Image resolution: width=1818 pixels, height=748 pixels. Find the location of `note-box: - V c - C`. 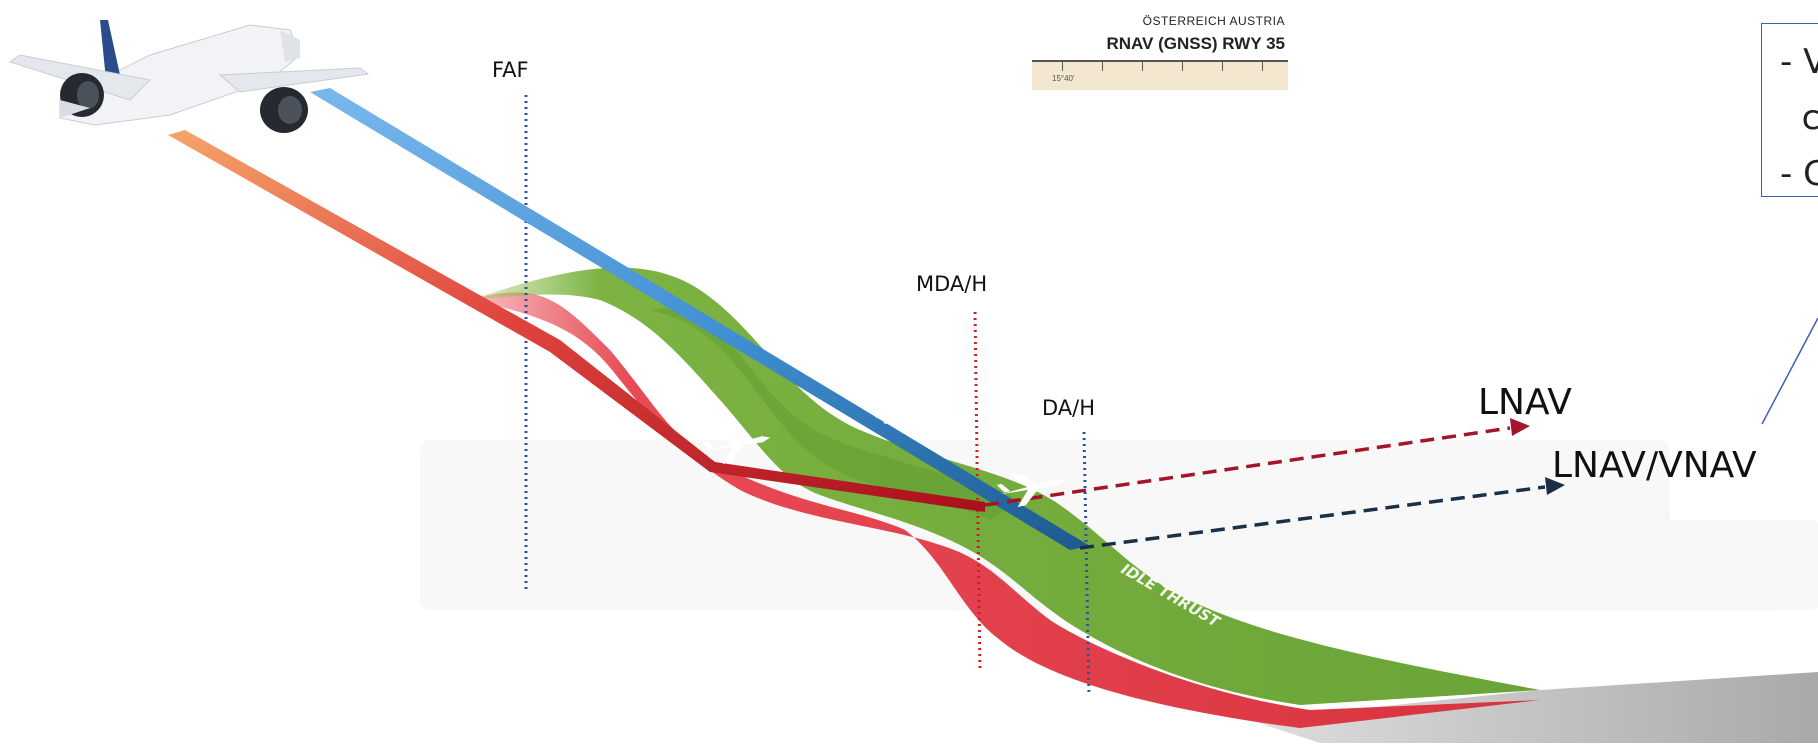

note-box: - V c - C is located at coordinates (1789, 110).